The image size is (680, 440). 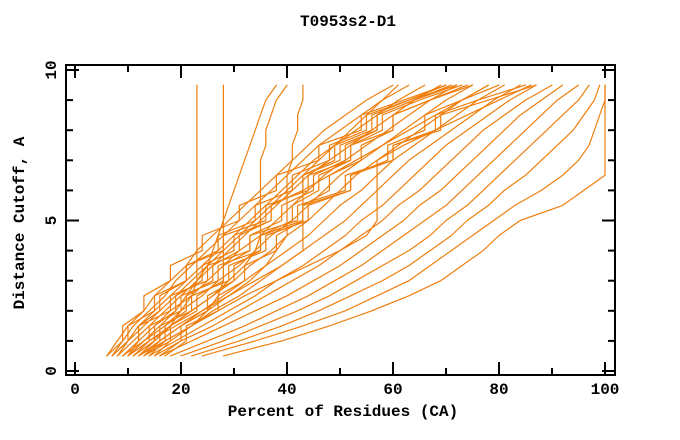 I want to click on x-tick-label: 80, so click(x=498, y=390).